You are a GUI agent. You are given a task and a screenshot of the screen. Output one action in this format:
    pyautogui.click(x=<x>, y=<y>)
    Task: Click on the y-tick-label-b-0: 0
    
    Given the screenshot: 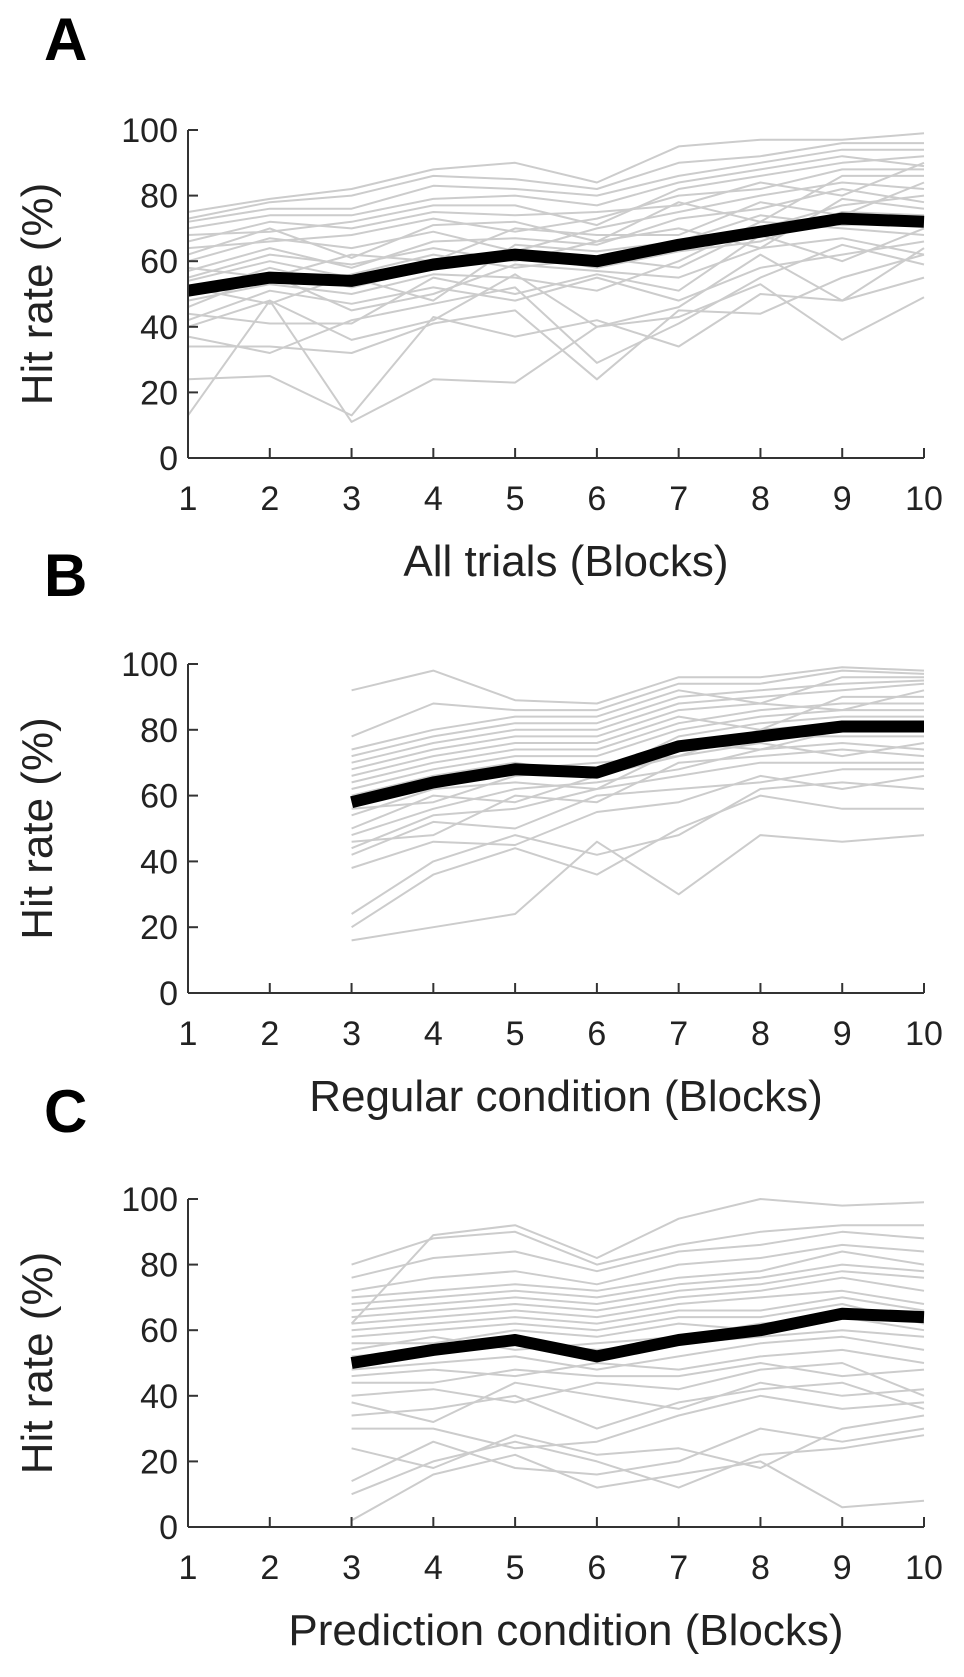 What is the action you would take?
    pyautogui.click(x=168, y=994)
    